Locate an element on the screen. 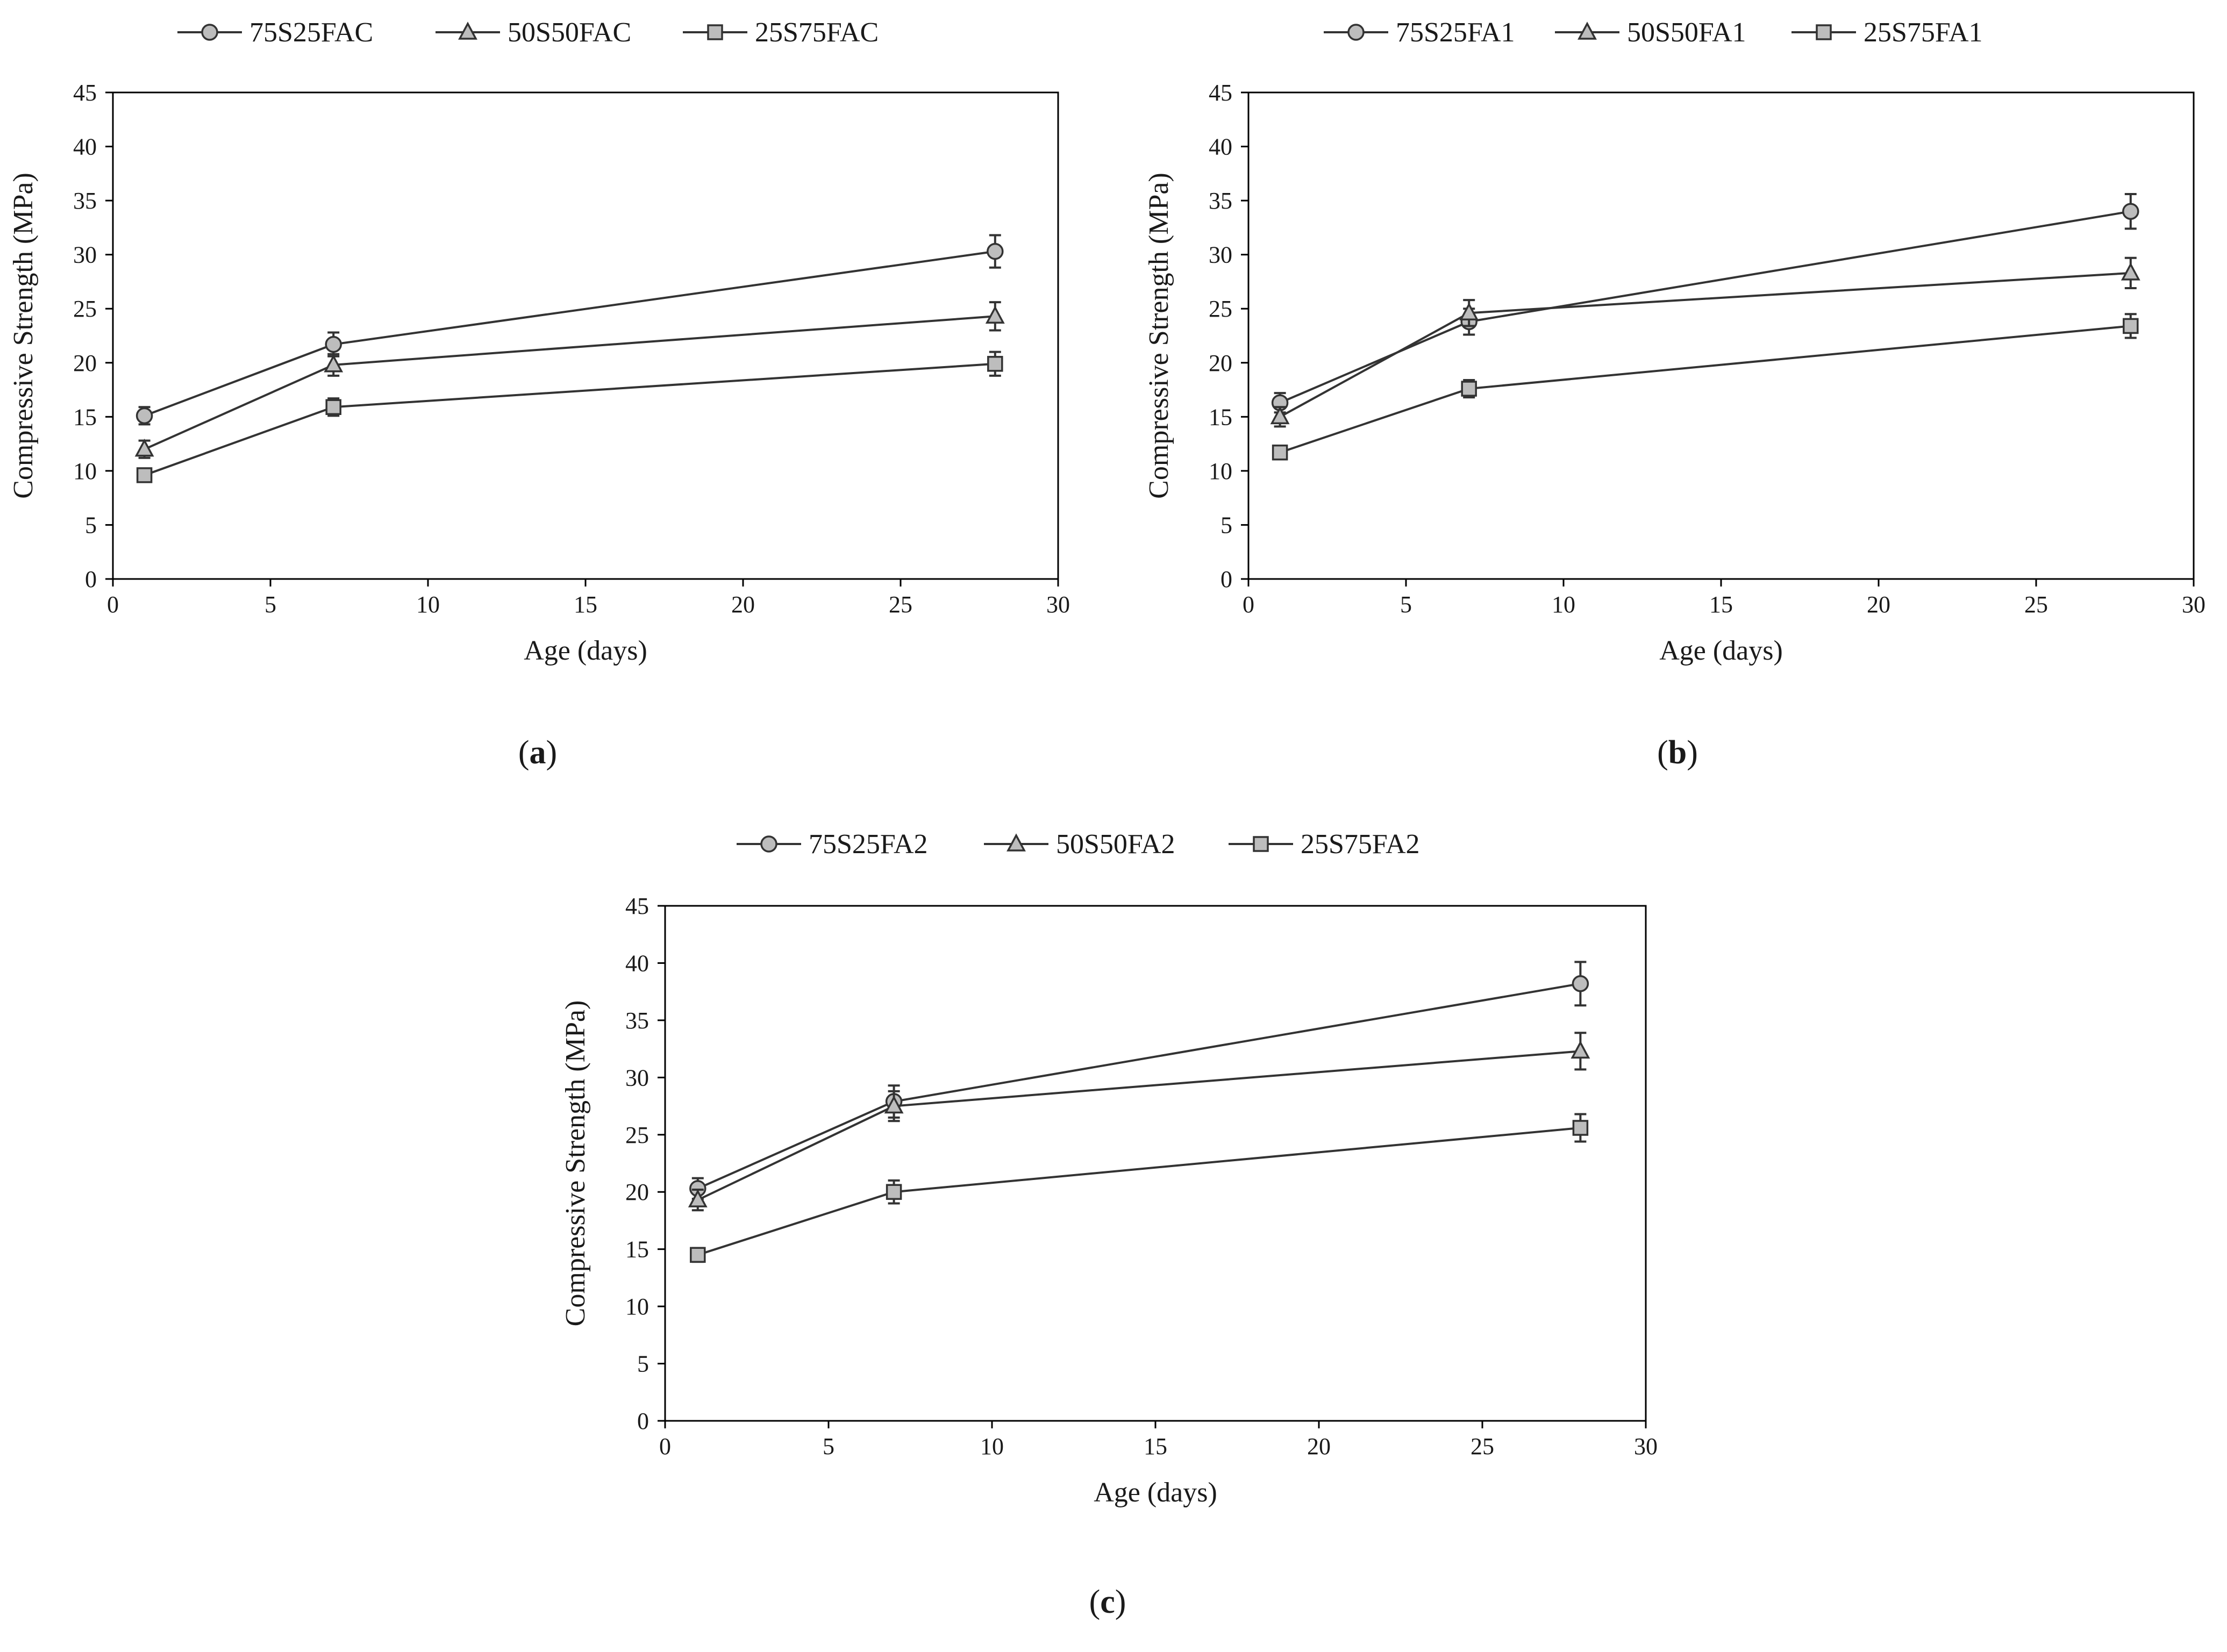  legend-entry-label: 25S75FA2 is located at coordinates (1360, 844).